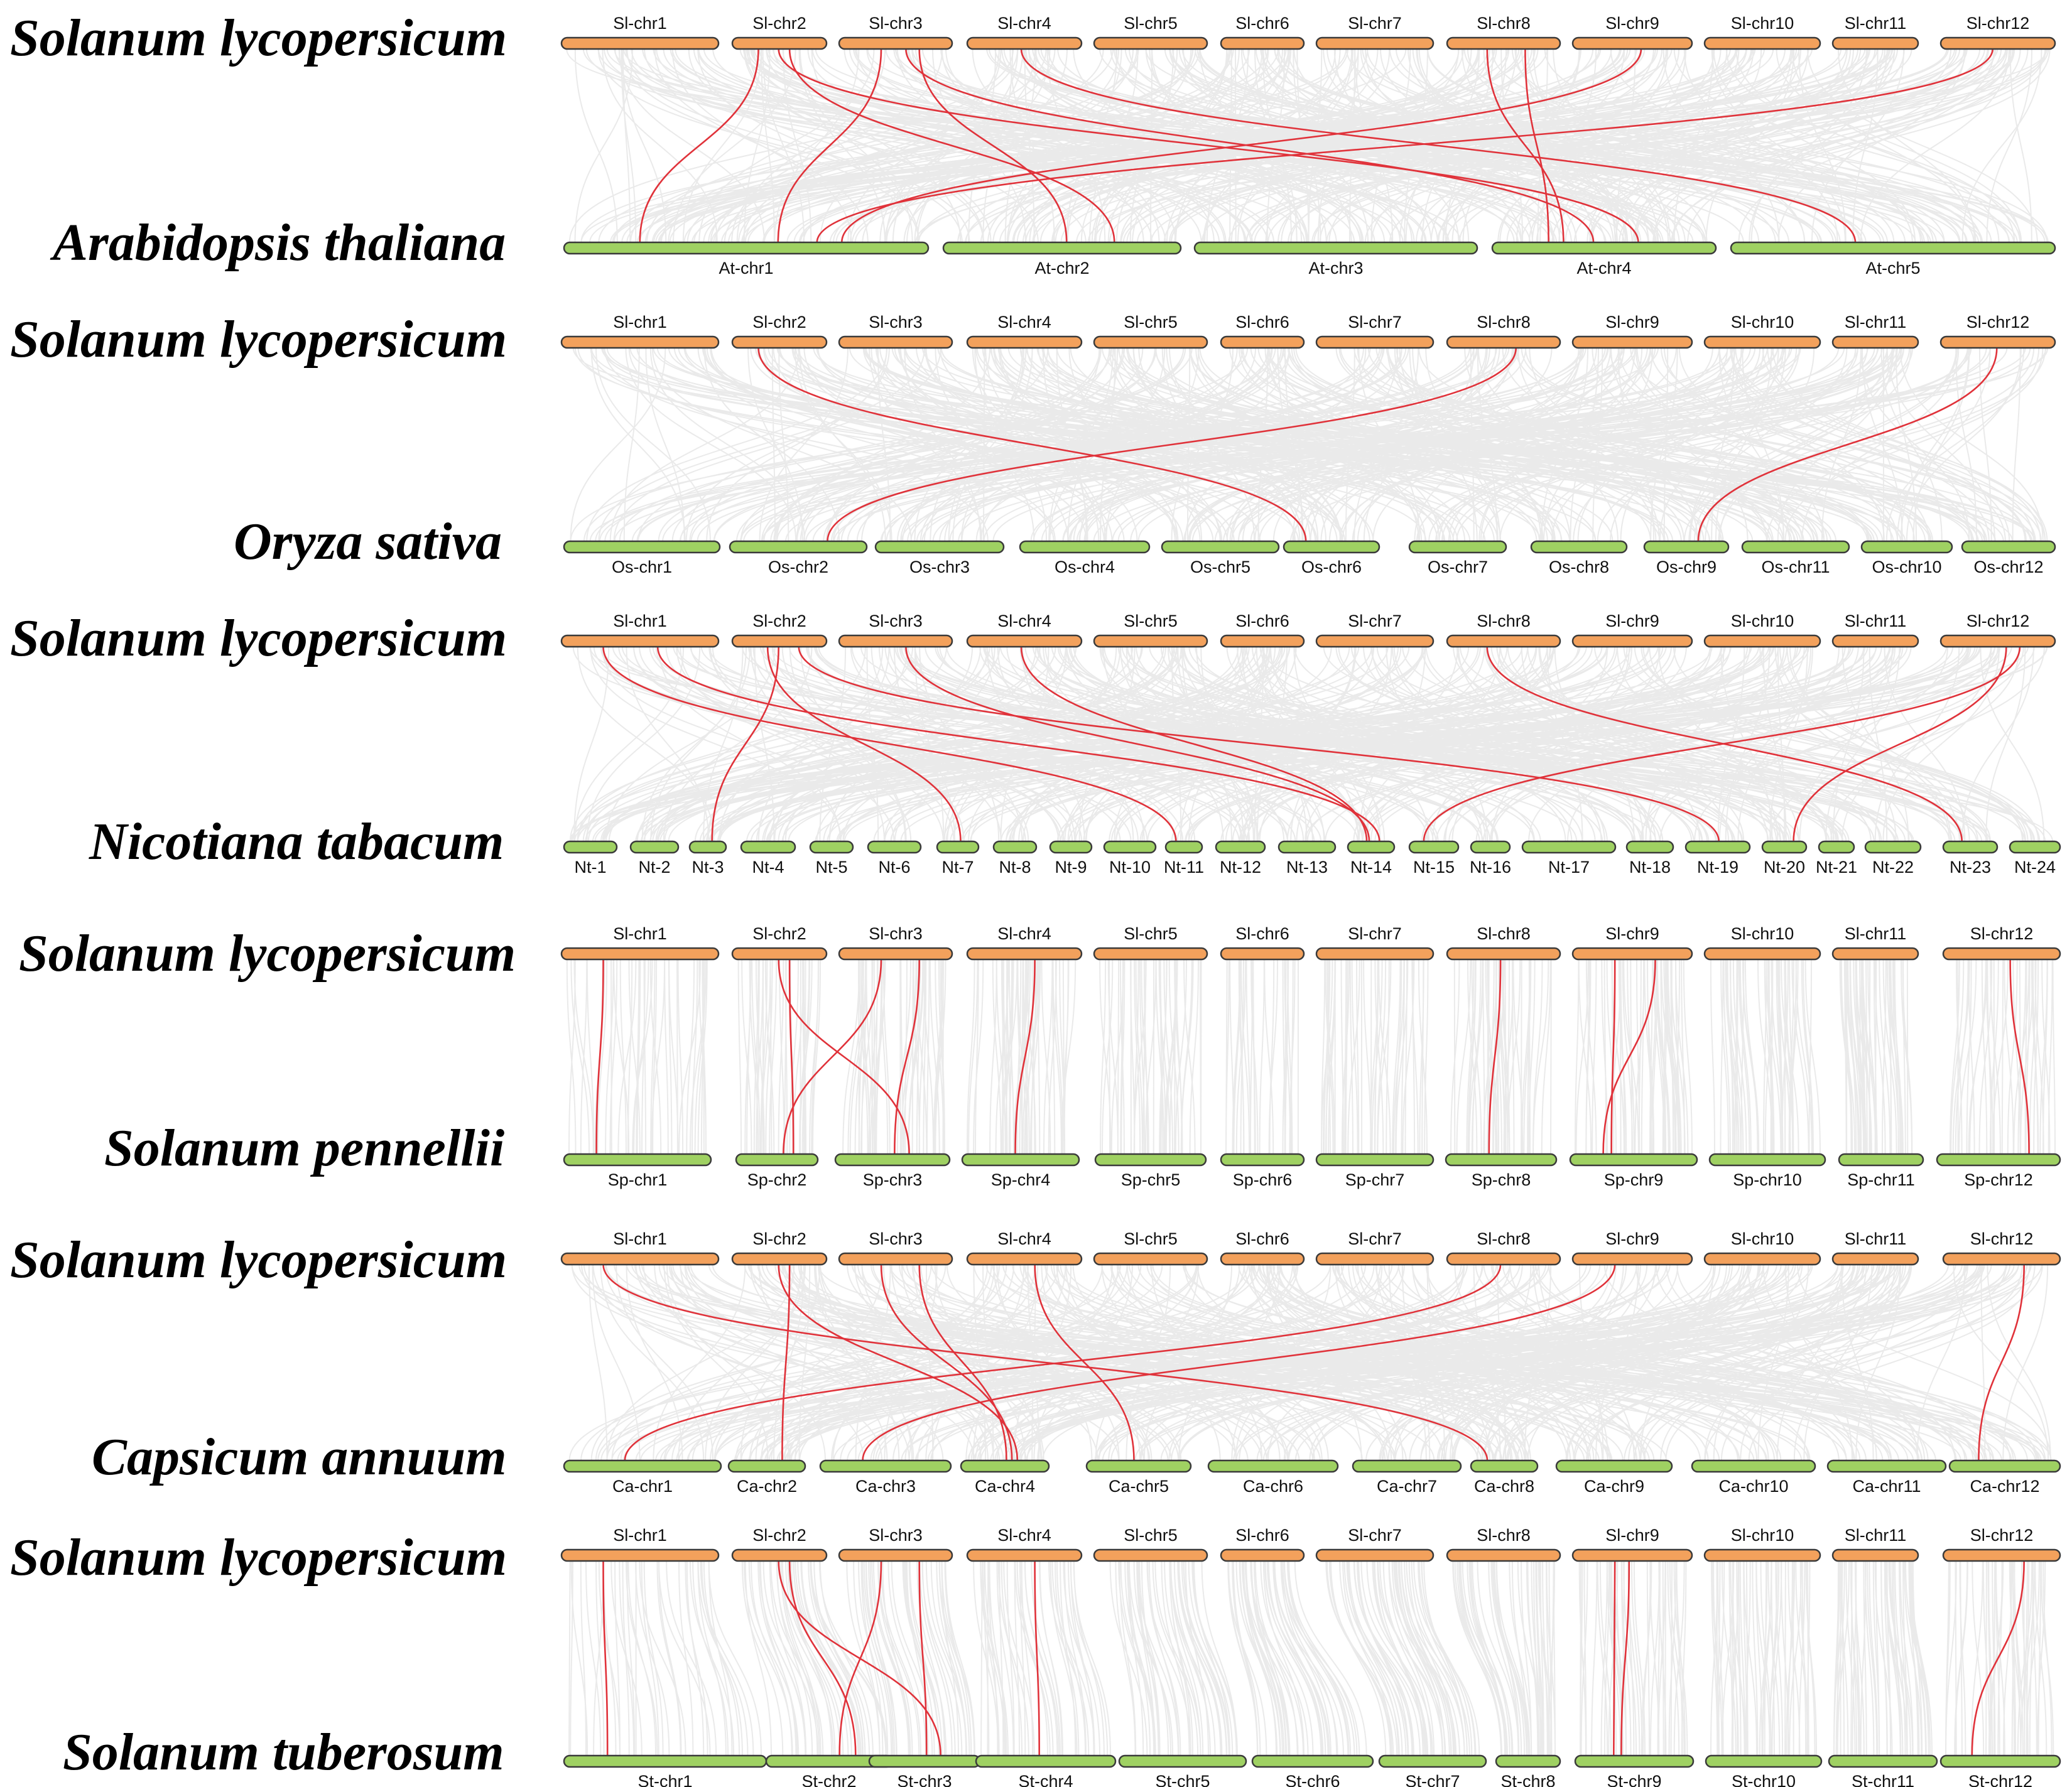 The height and width of the screenshot is (1787, 2072). I want to click on target-chromosome-label: Nt-17, so click(1569, 867).